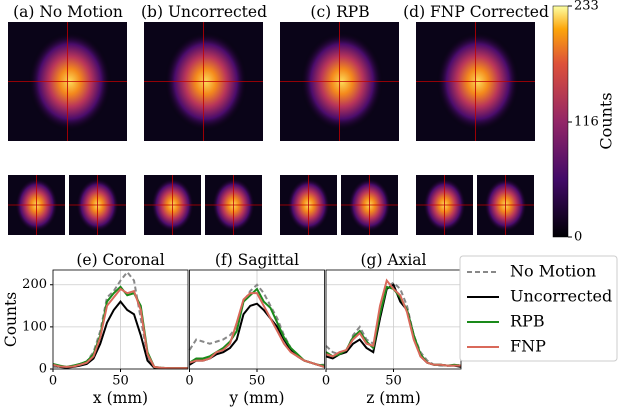 Image resolution: width=618 pixels, height=412 pixels. What do you see at coordinates (586, 7) in the screenshot?
I see `colorbar-tick-label: 233` at bounding box center [586, 7].